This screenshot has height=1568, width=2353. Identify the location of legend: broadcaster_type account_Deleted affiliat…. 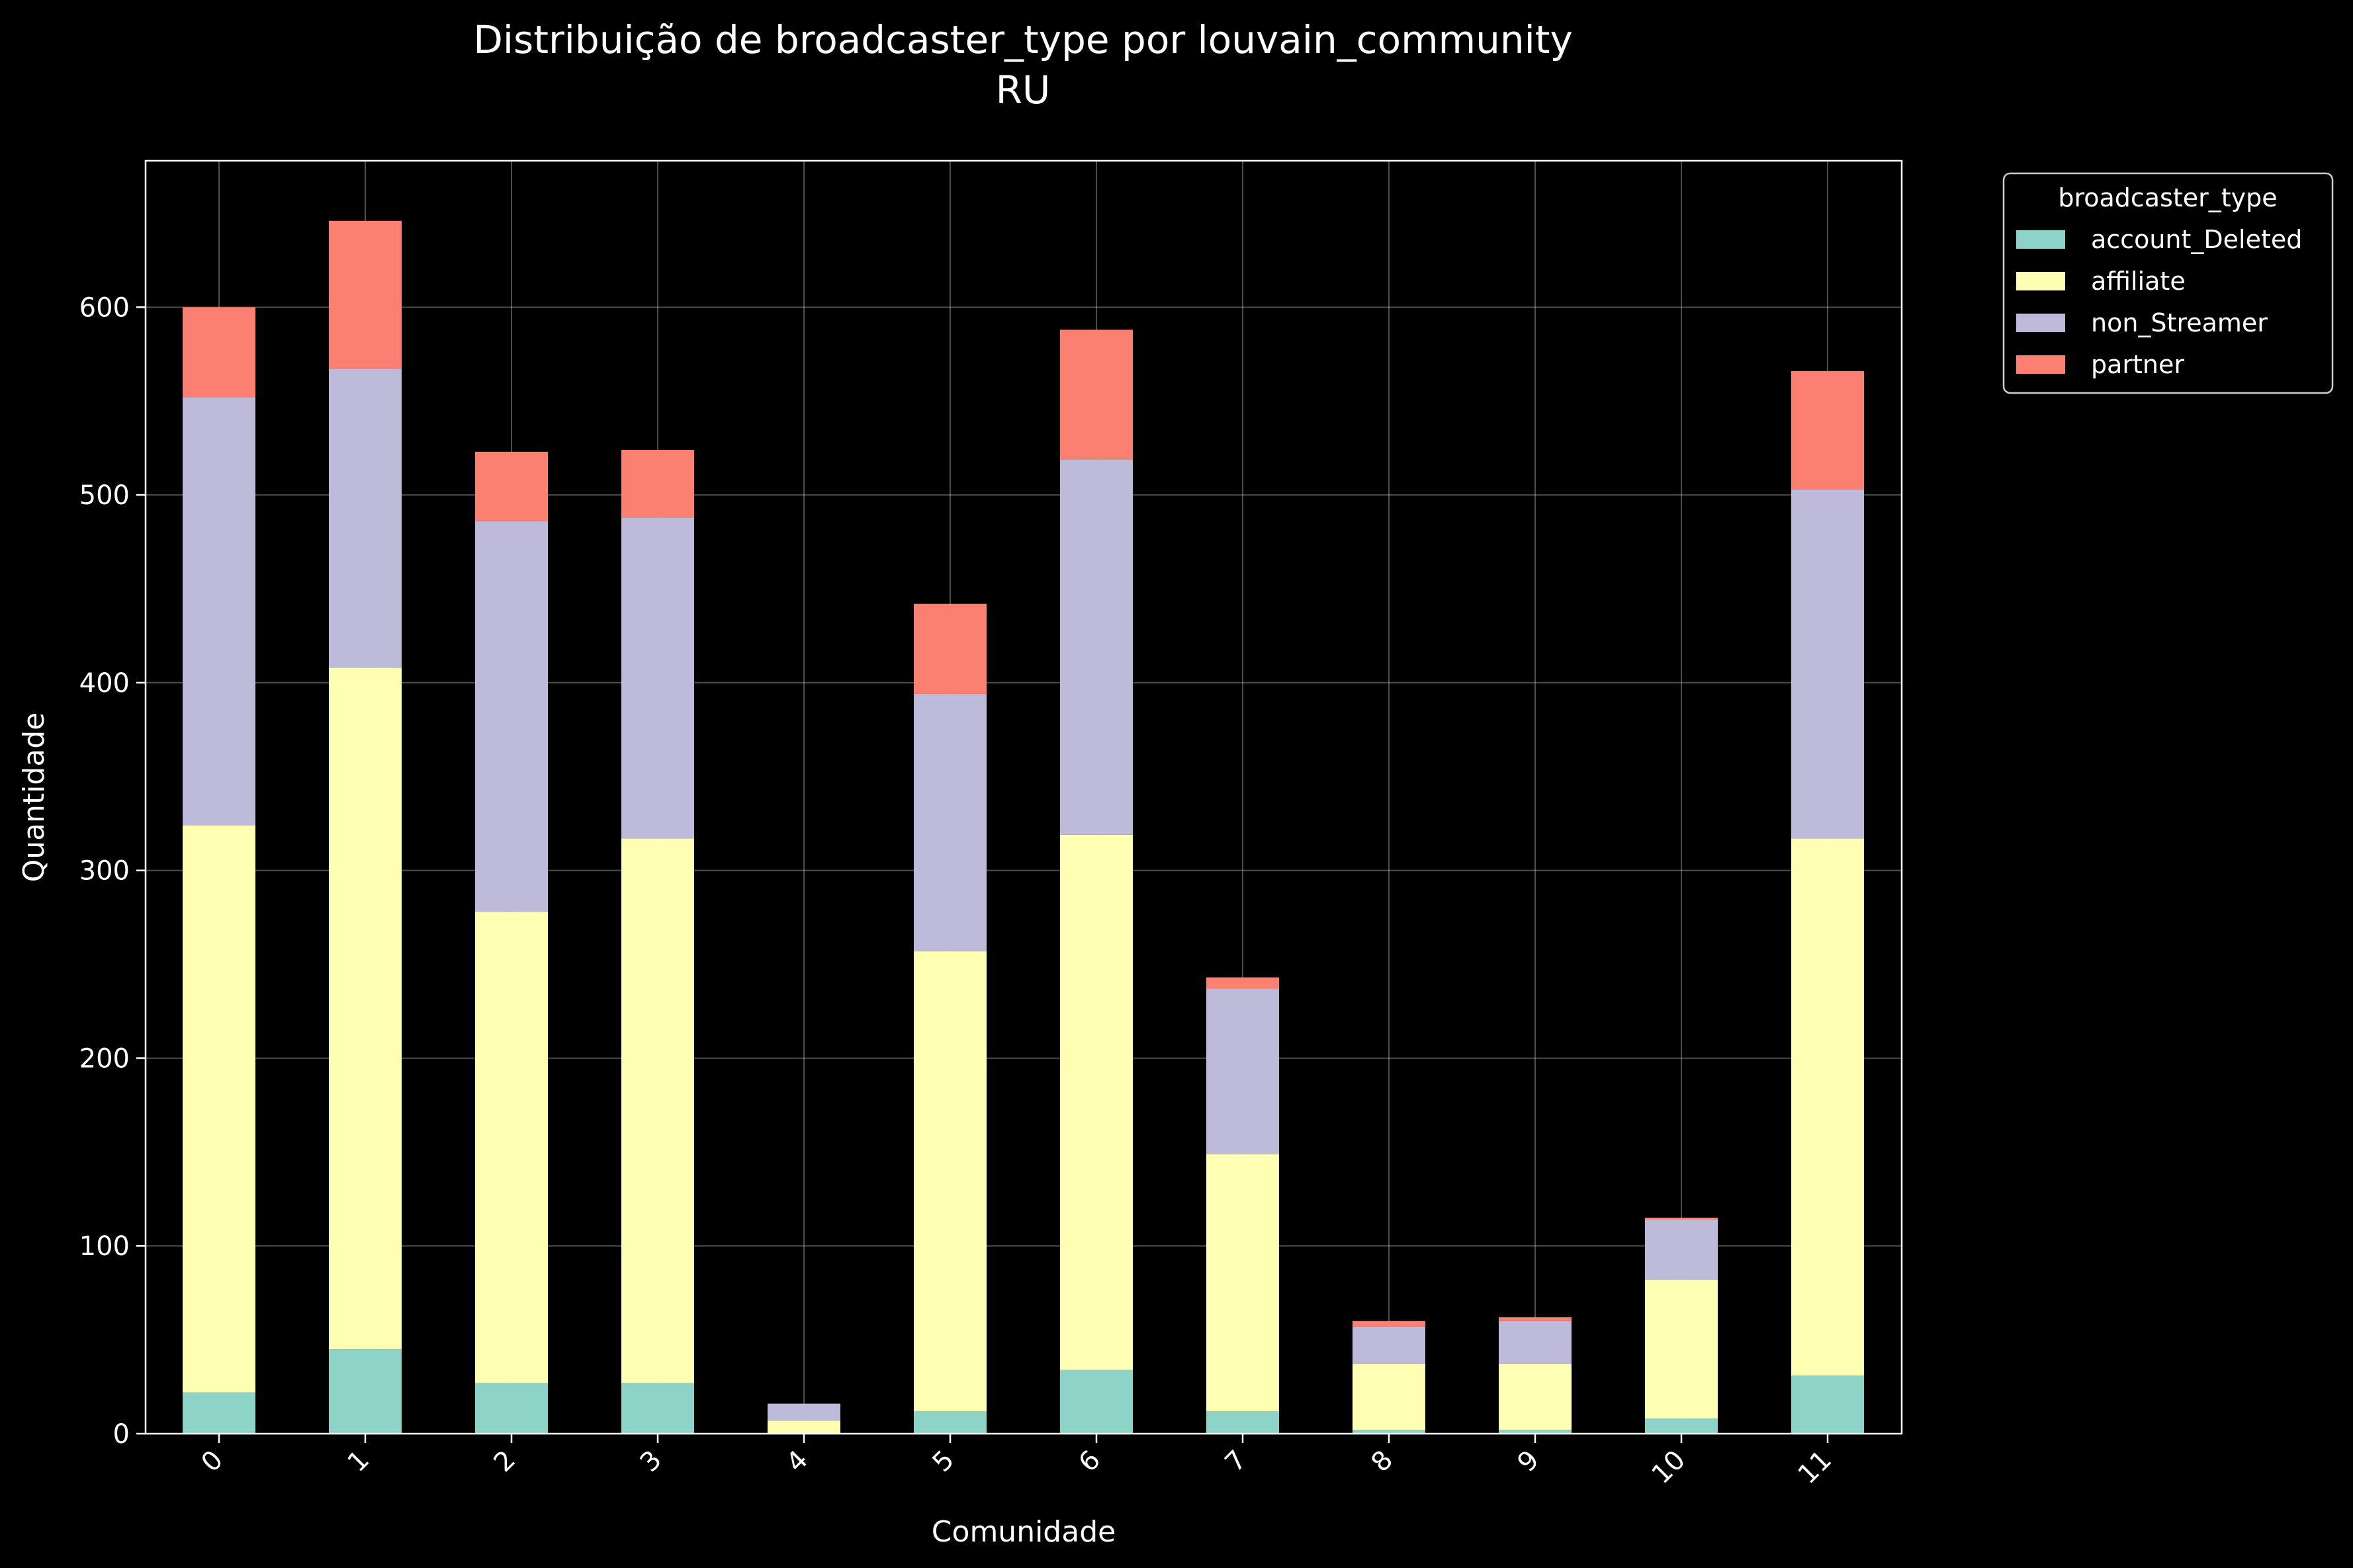
(2168, 283).